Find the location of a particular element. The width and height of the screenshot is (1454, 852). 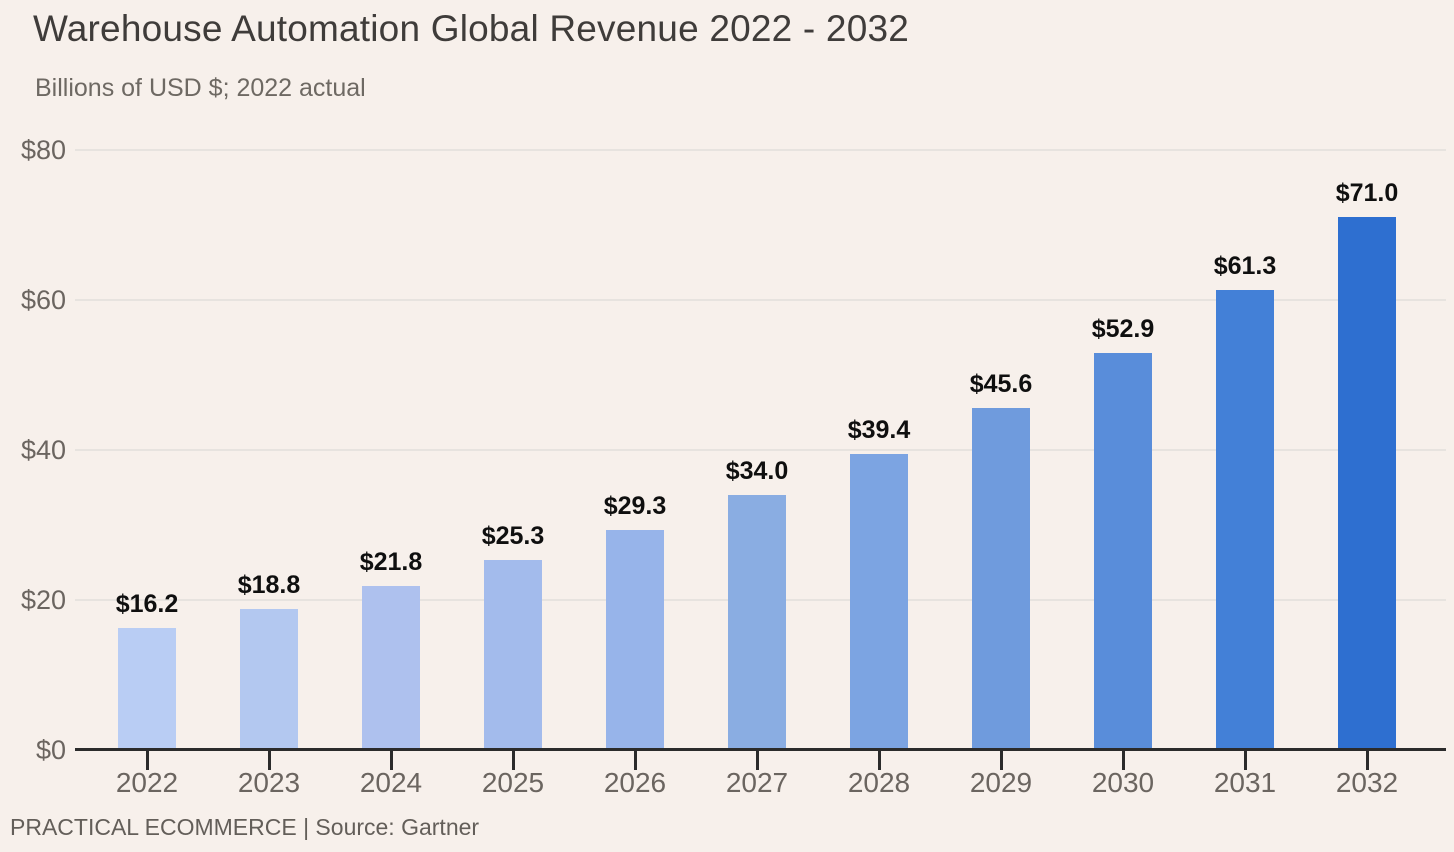

x-axis-label: 2025 is located at coordinates (513, 782).